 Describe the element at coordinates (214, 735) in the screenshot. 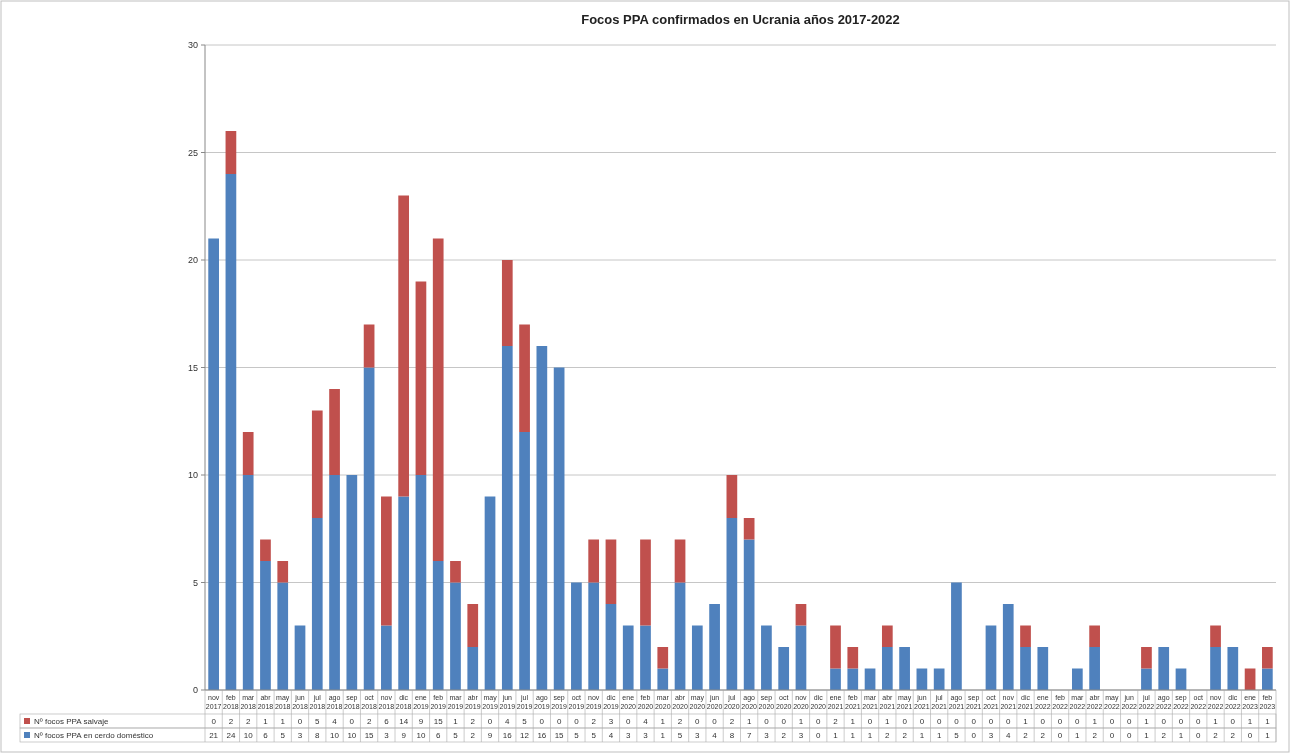

I see `data-label: 21` at that location.